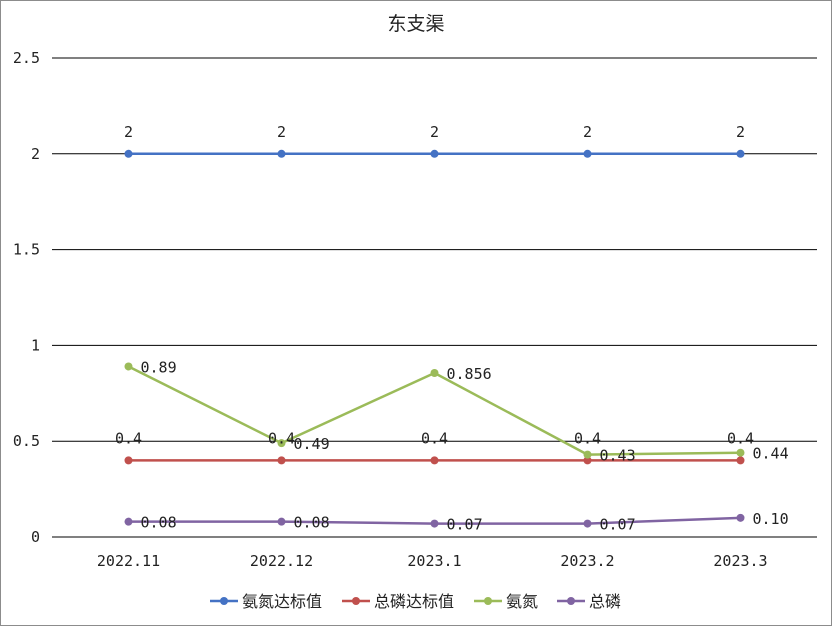  What do you see at coordinates (605, 601) in the screenshot?
I see `legend-label: 总磷` at bounding box center [605, 601].